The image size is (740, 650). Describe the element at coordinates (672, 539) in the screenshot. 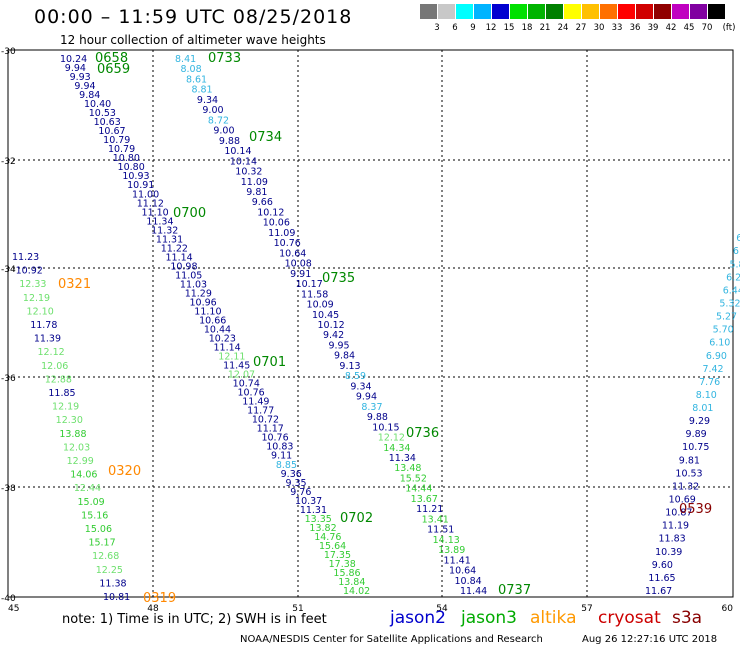

I see `swh-value: 11.83` at that location.